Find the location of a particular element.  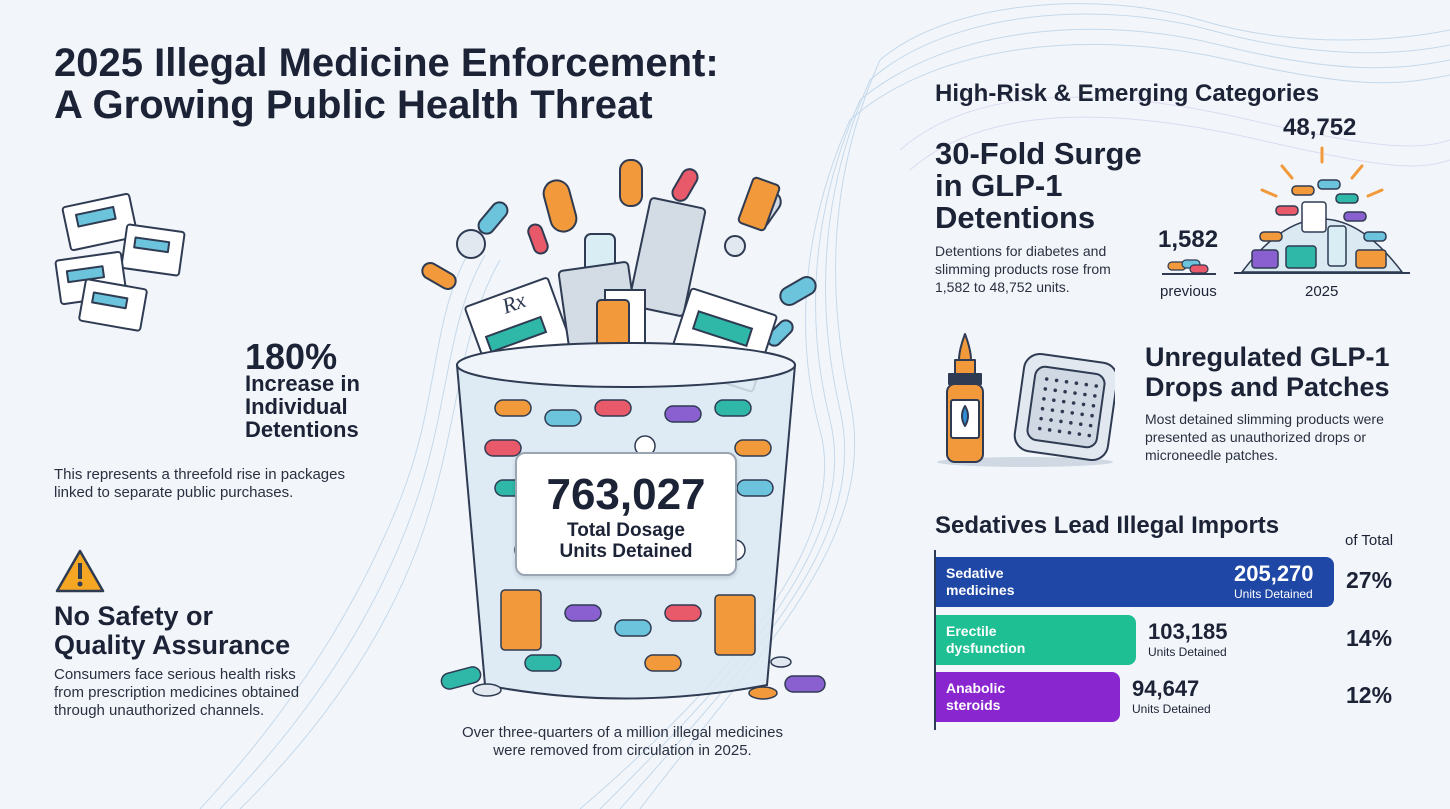

category-bar-value: 103,185 is located at coordinates (1188, 631).